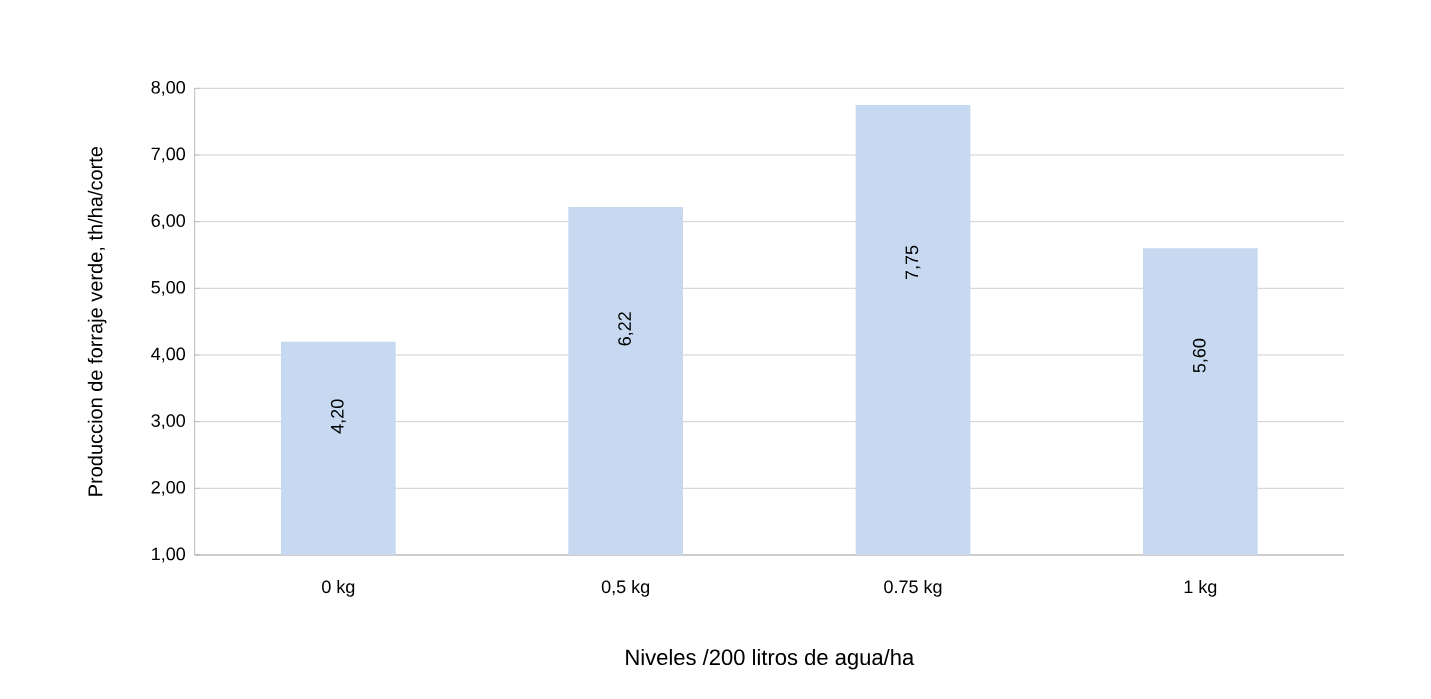 The width and height of the screenshot is (1431, 699). I want to click on data-label: 5,60, so click(1200, 355).